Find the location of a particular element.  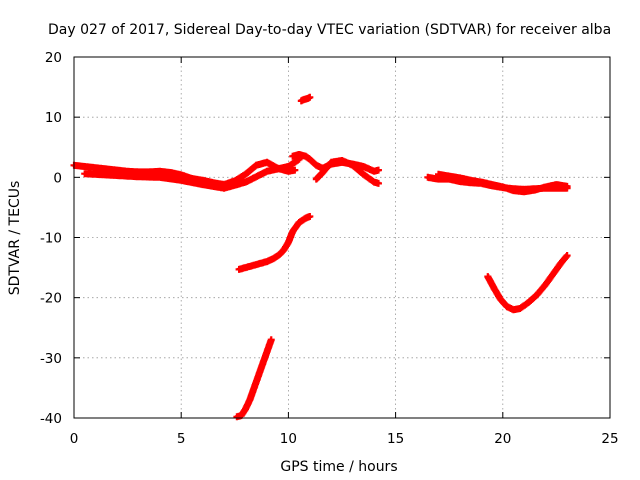

series-arc-mid is located at coordinates (274, 242).